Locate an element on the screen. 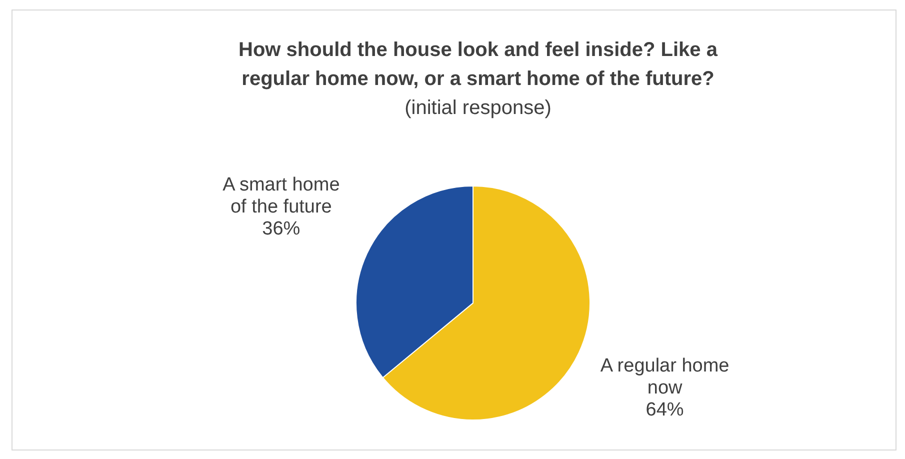 This screenshot has height=459, width=905. data-label: 64% is located at coordinates (665, 409).